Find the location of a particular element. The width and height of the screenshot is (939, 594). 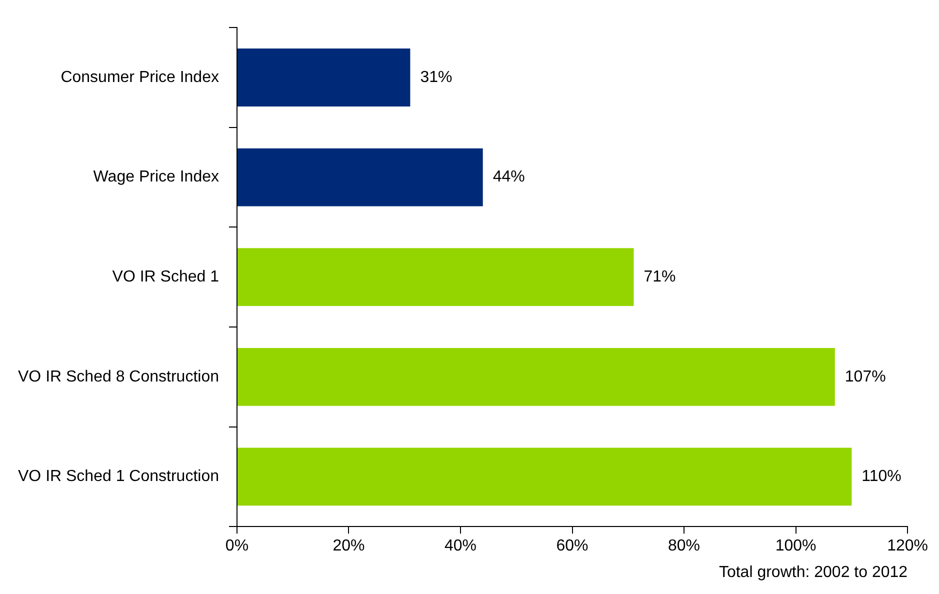

data-label: 44% is located at coordinates (508, 177).